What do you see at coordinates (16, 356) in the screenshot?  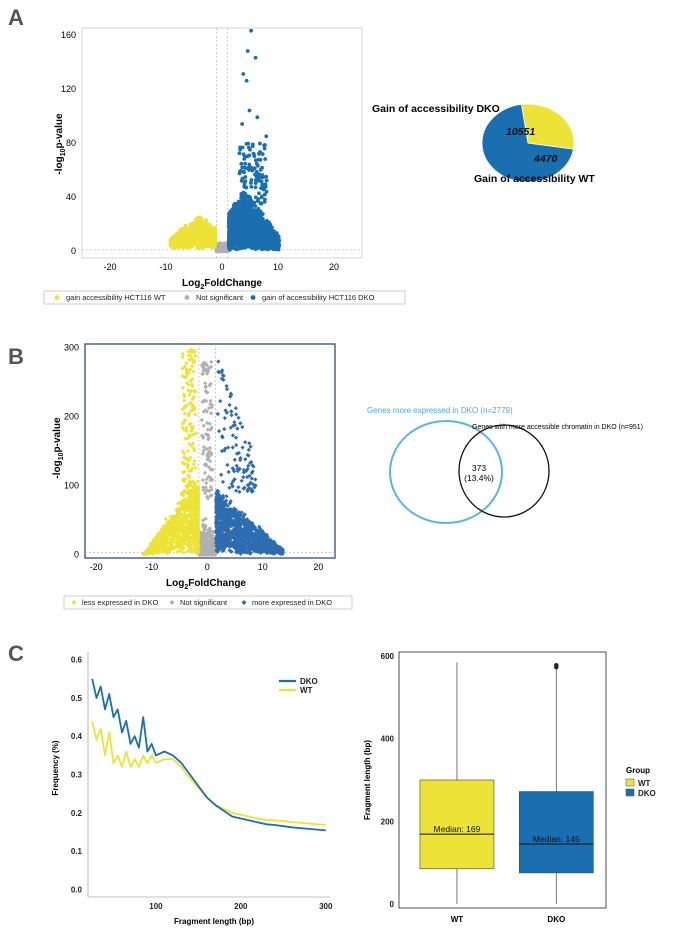 I see `panel-label-b: B` at bounding box center [16, 356].